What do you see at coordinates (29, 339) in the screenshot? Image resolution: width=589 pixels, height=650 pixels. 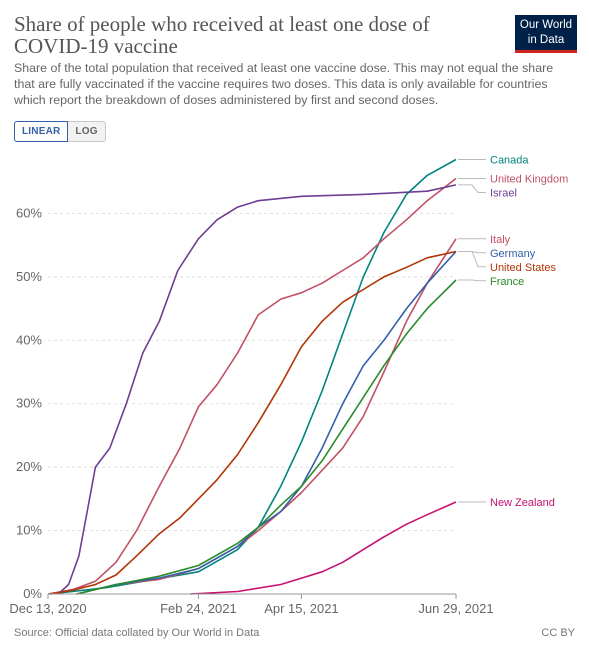 I see `y-tick-label: 40%` at bounding box center [29, 339].